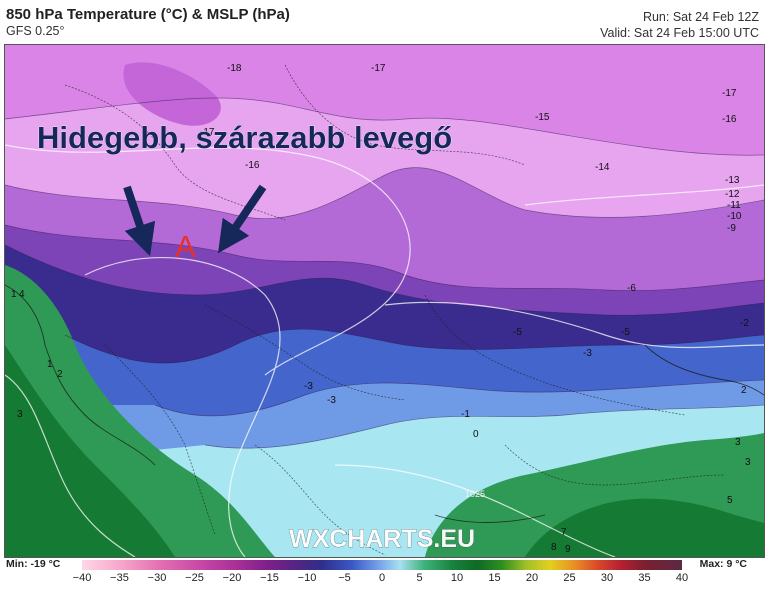 The width and height of the screenshot is (767, 600). What do you see at coordinates (732, 194) in the screenshot?
I see `isotherm-label: -12` at bounding box center [732, 194].